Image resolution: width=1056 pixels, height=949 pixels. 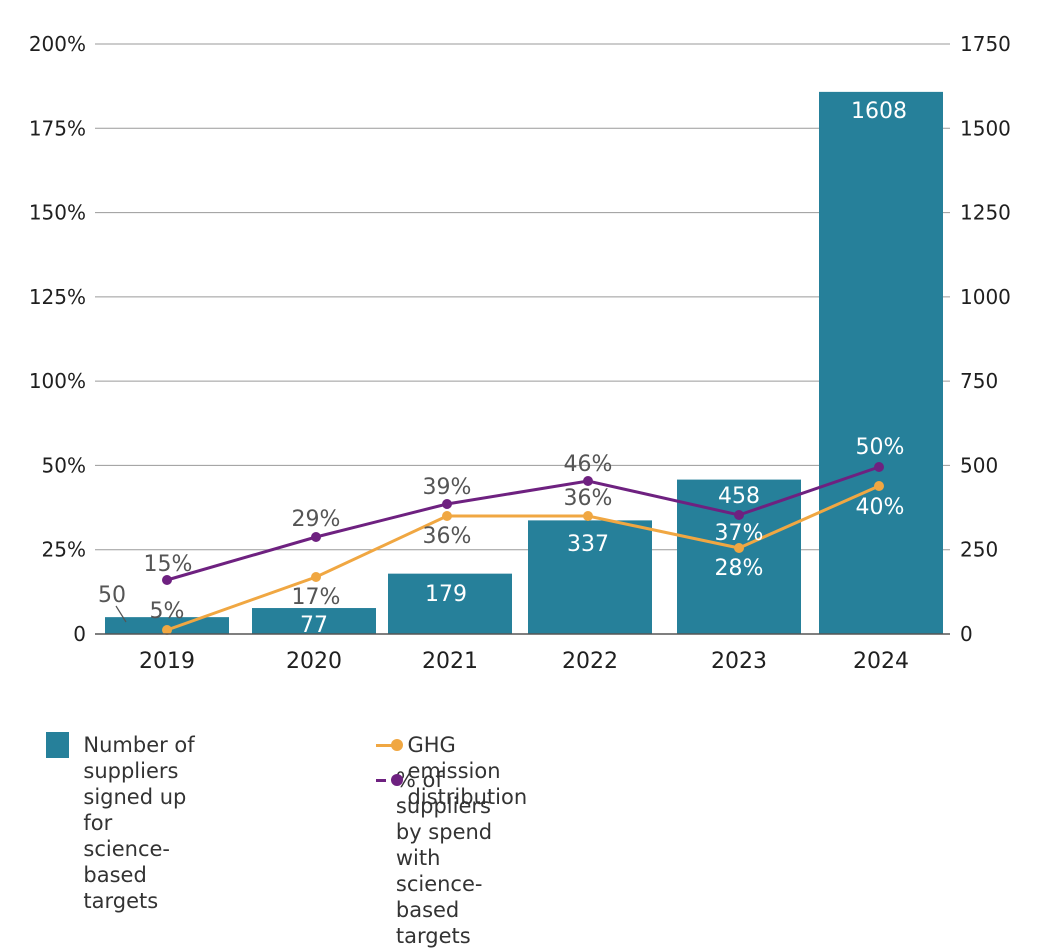 What do you see at coordinates (64, 465) in the screenshot?
I see `left-tick-label: 50%` at bounding box center [64, 465].